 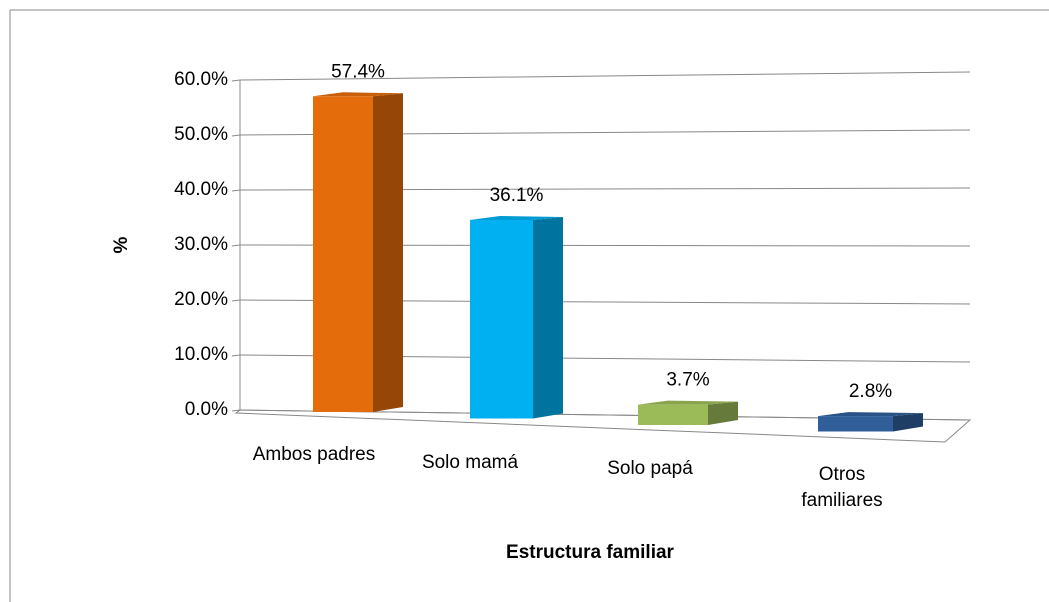 What do you see at coordinates (201, 134) in the screenshot?
I see `y-tick-label: 50.0%` at bounding box center [201, 134].